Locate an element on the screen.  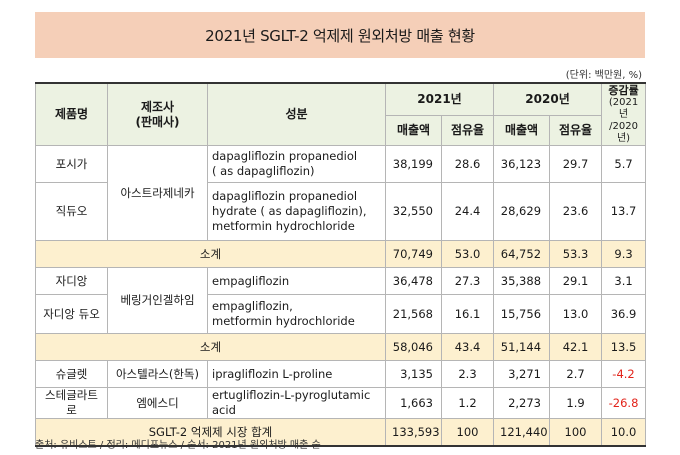
share-2020: 1.9 is located at coordinates (576, 403).